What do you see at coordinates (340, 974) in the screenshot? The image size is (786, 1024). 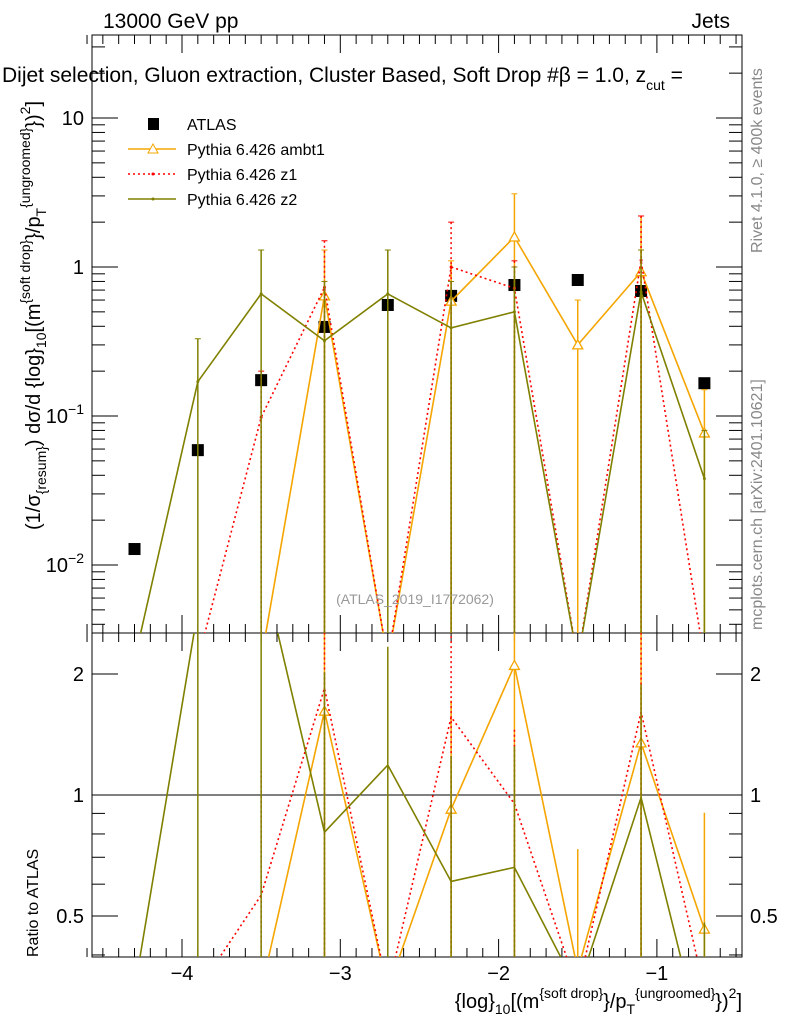 I see `x-tick-label: −3` at bounding box center [340, 974].